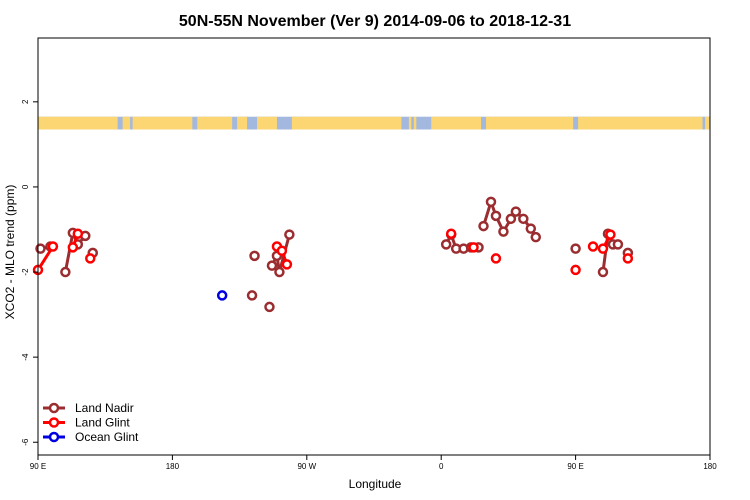 The width and height of the screenshot is (750, 500). Describe the element at coordinates (25, 442) in the screenshot. I see `y-tick-label: -6` at that location.